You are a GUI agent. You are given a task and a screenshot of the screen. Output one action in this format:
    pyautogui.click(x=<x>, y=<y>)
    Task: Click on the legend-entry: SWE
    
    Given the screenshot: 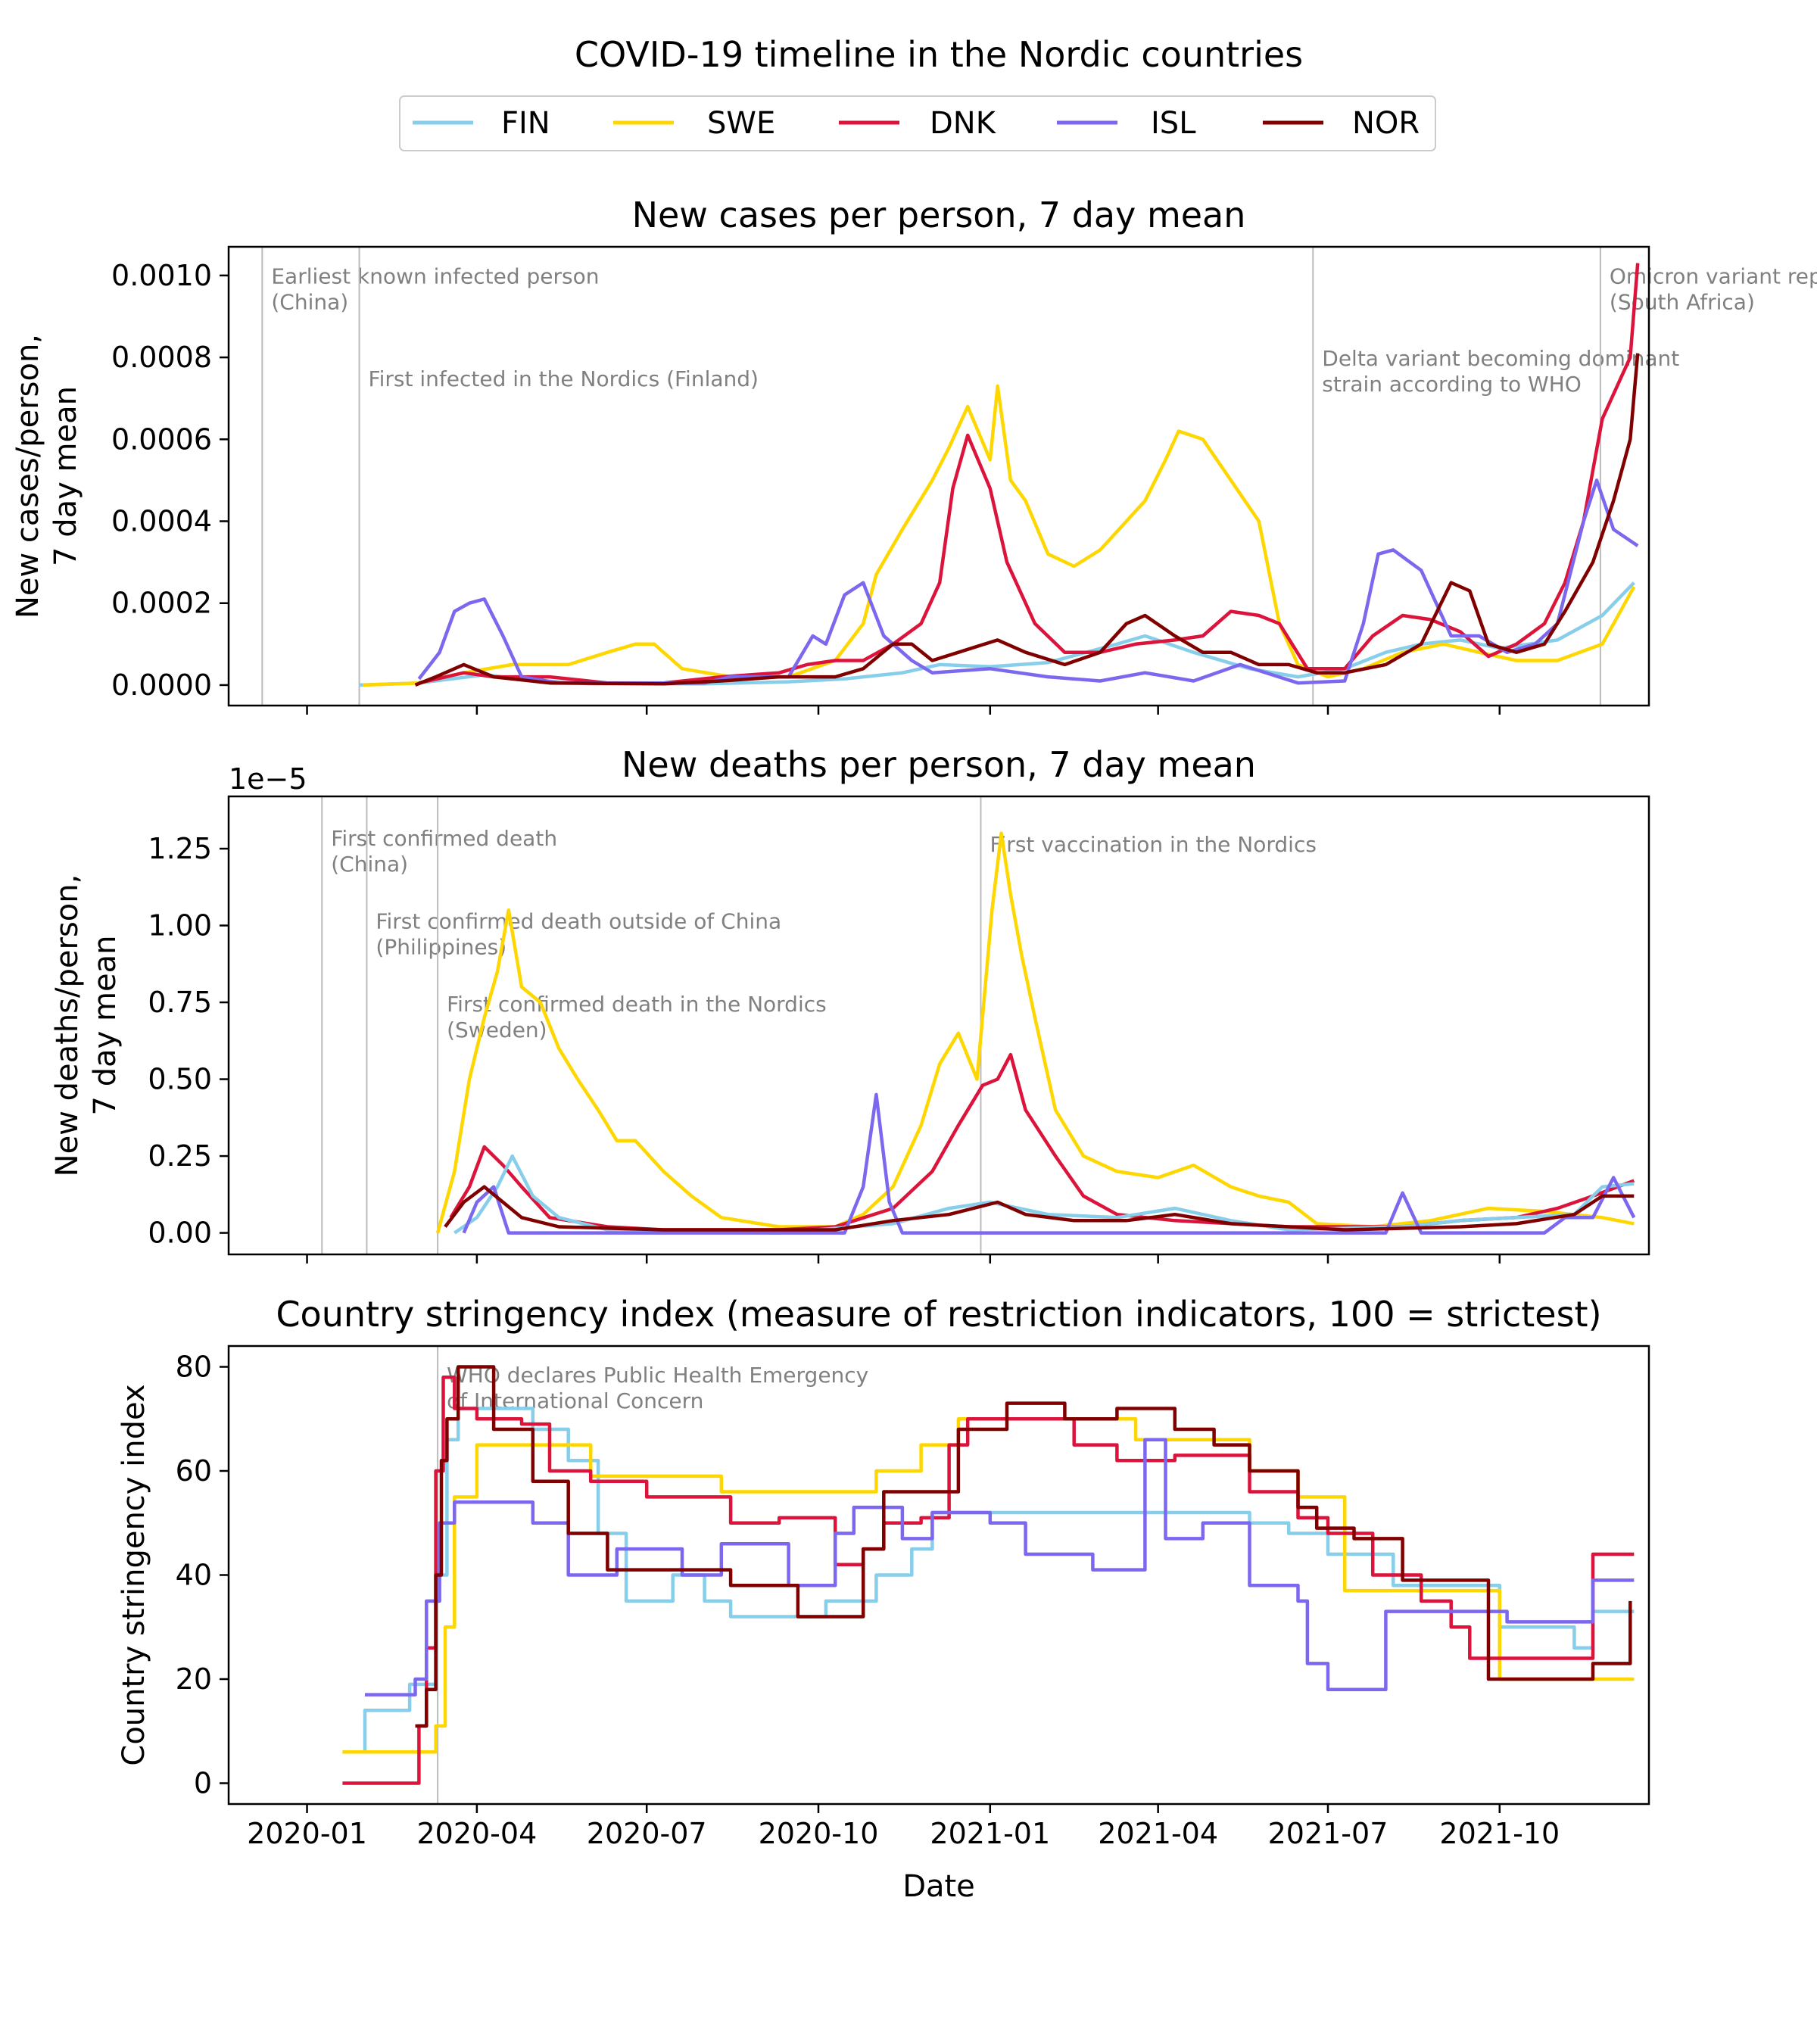 What is the action you would take?
    pyautogui.click(x=694, y=124)
    